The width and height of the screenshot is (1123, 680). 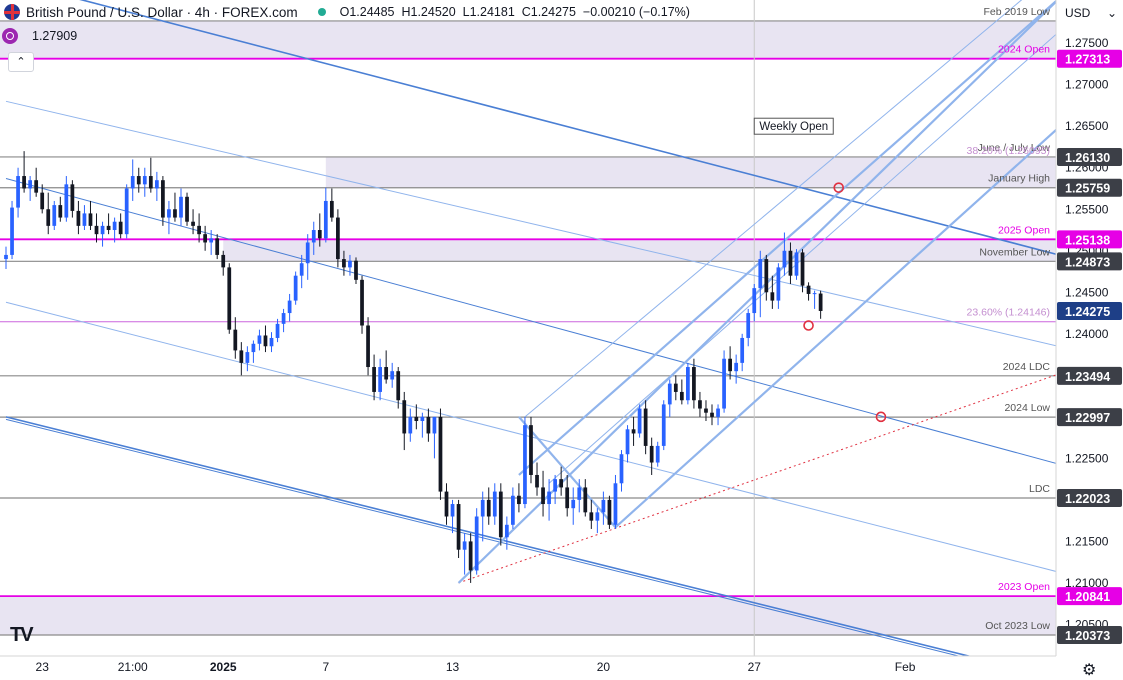 What do you see at coordinates (1089, 310) in the screenshot?
I see `level-price-label: 1.24275` at bounding box center [1089, 310].